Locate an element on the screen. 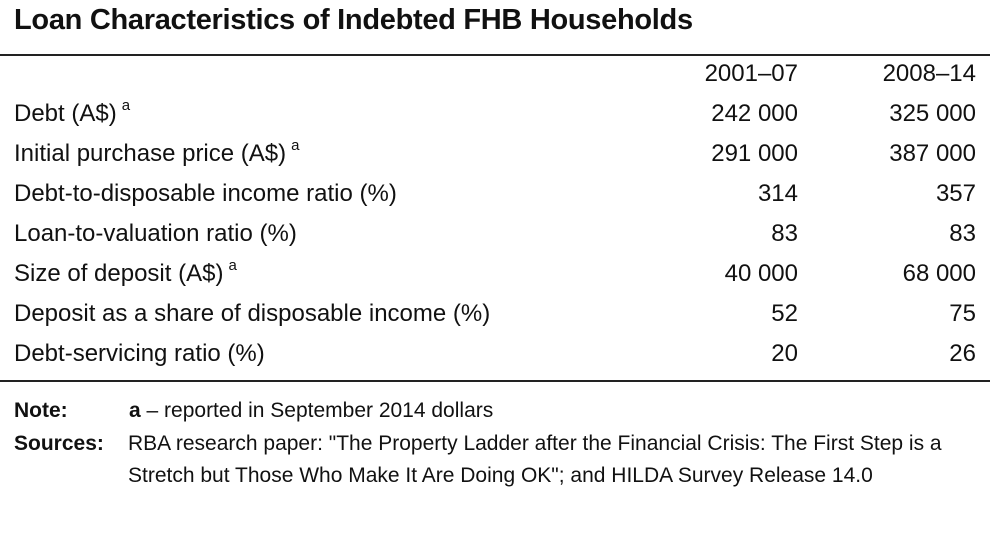  column-header-row: 2001–07 2008–14 is located at coordinates (495, 74).